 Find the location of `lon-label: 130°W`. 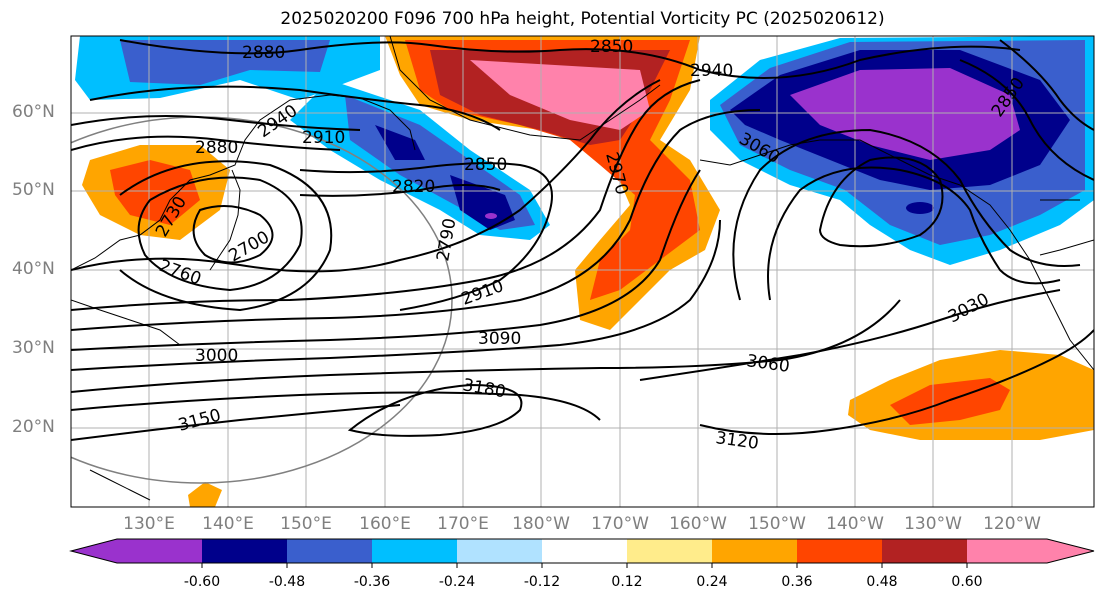

lon-label: 130°W is located at coordinates (933, 524).